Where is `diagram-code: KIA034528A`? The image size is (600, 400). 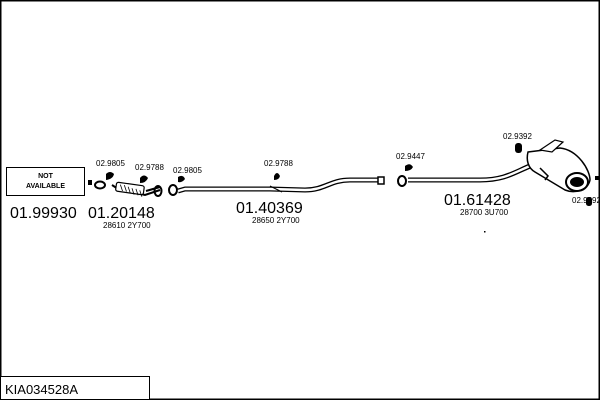
diagram-code: KIA034528A is located at coordinates (42, 389).